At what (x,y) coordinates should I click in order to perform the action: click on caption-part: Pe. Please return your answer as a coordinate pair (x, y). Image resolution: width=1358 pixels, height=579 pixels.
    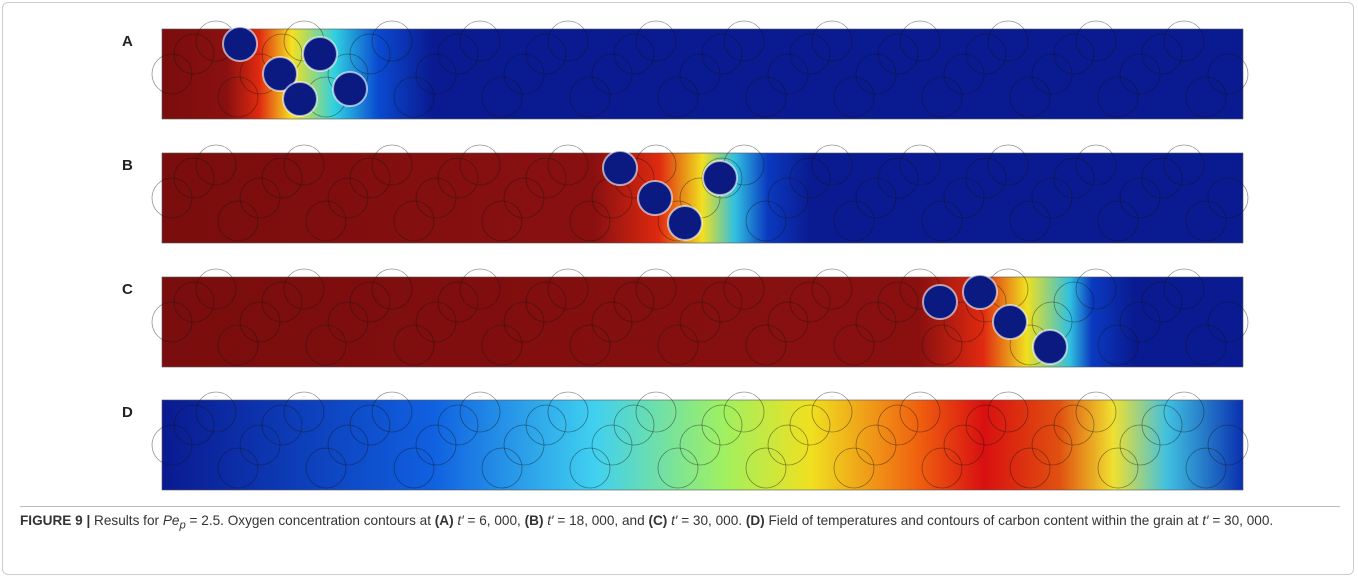
    Looking at the image, I should click on (171, 520).